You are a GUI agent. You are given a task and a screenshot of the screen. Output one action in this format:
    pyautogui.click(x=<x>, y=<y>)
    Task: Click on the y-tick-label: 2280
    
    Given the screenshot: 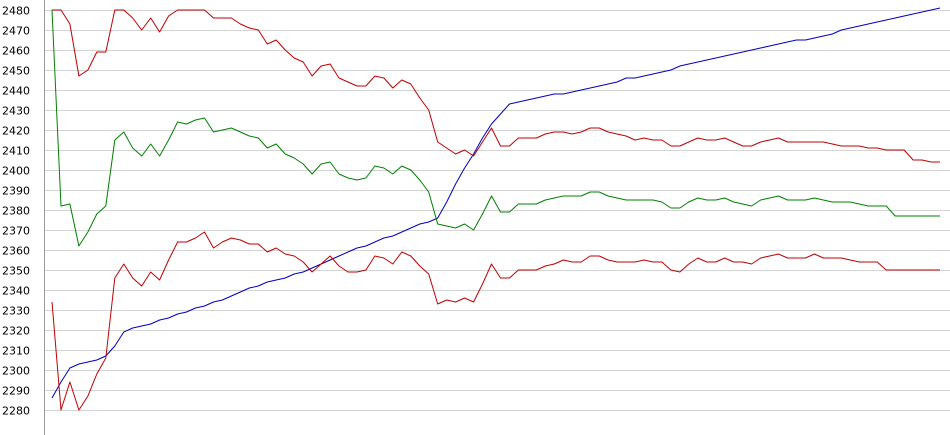 What is the action you would take?
    pyautogui.click(x=16, y=411)
    